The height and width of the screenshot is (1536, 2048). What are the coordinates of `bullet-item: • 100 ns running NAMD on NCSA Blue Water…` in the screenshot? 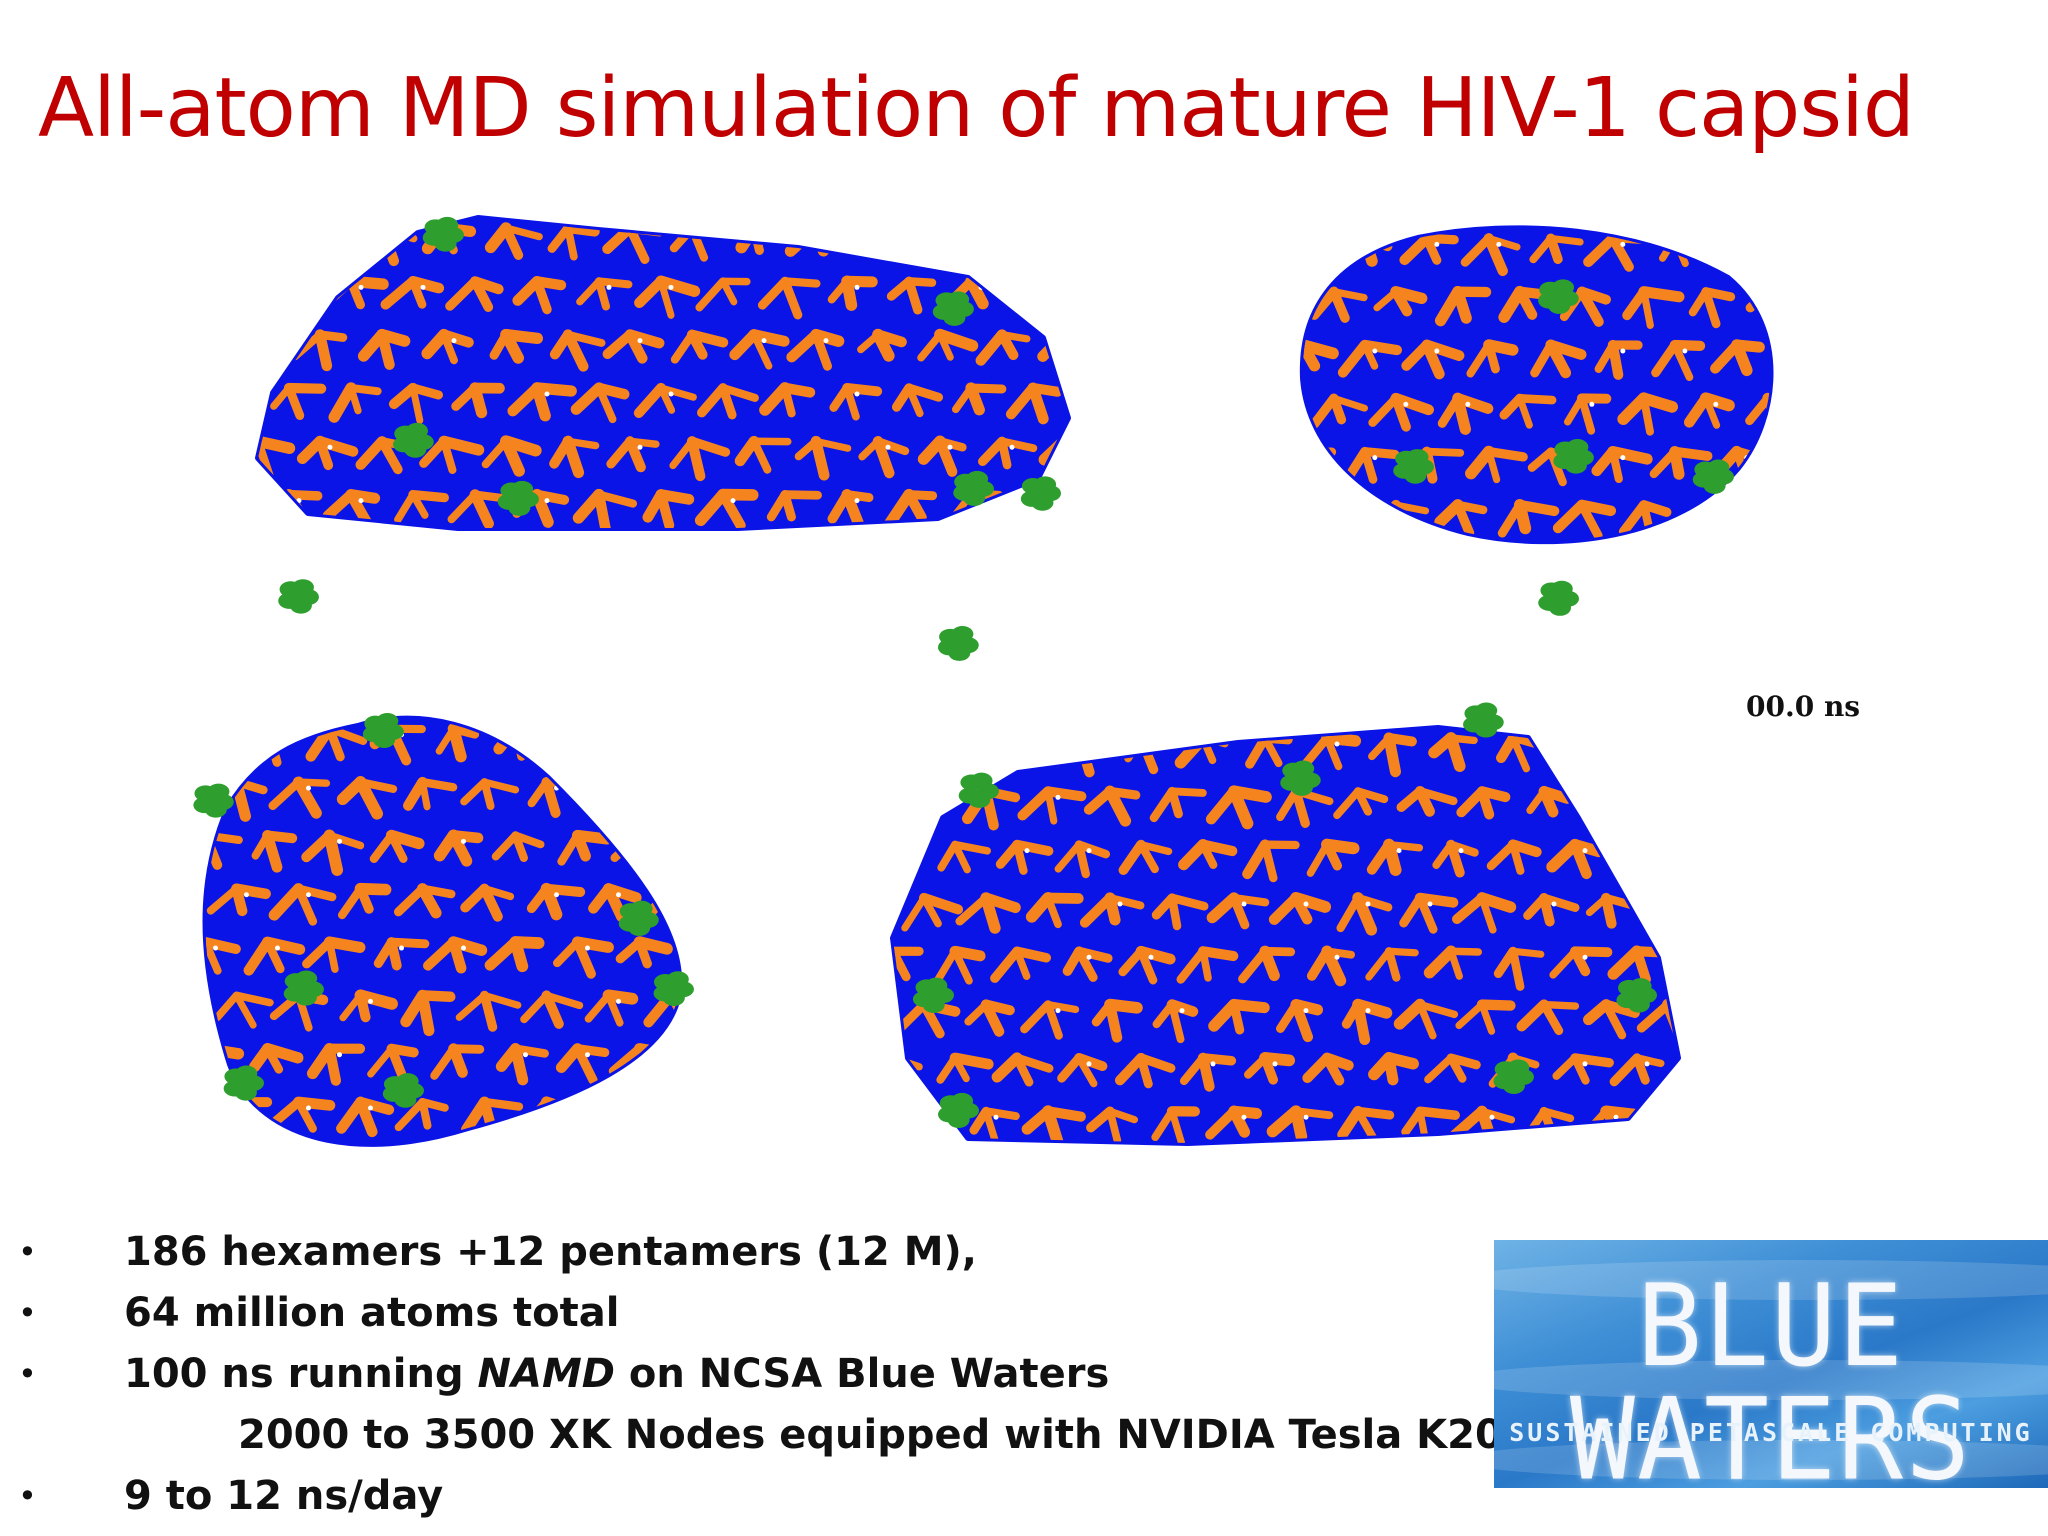 It's located at (740, 1374).